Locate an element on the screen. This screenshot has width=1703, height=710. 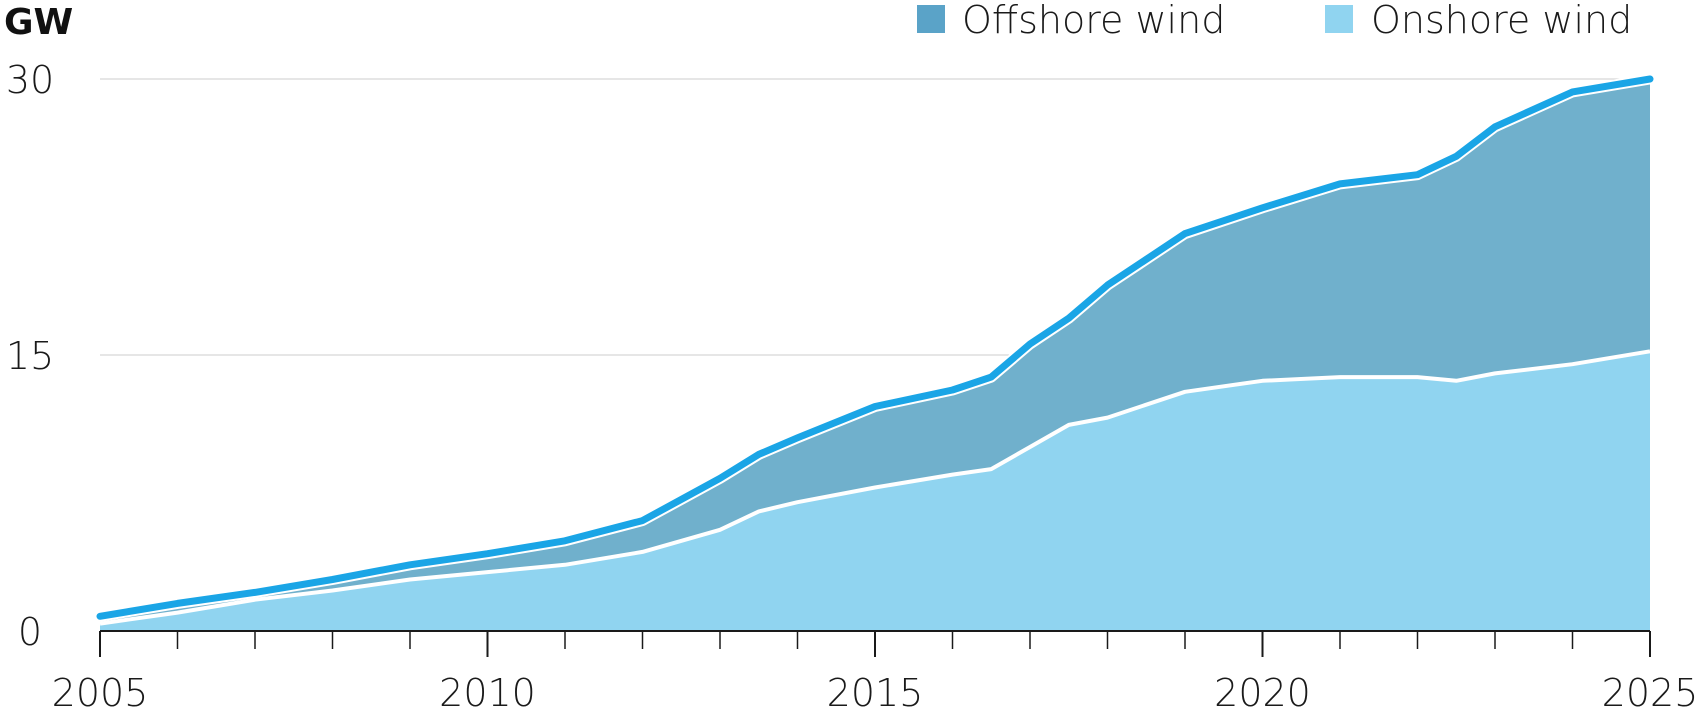
x-tick-label-2025: 2025 is located at coordinates (1650, 690).